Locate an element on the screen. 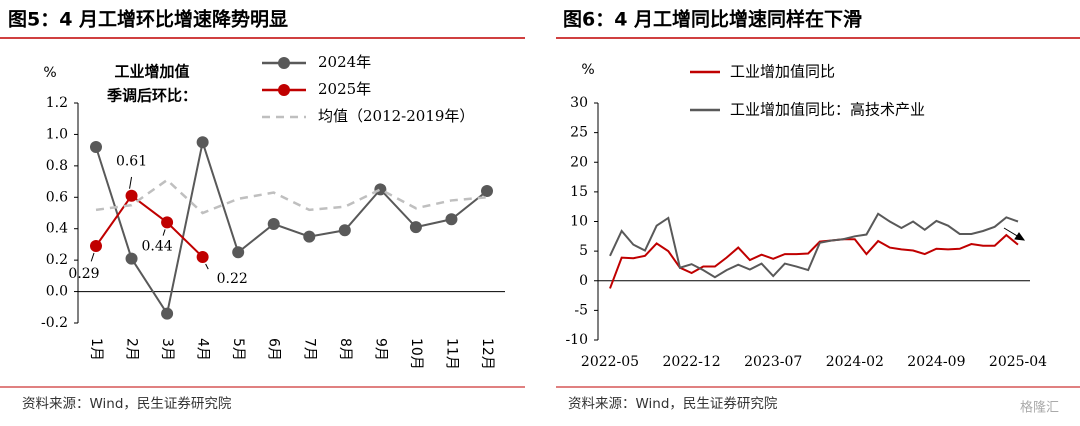 The width and height of the screenshot is (1080, 426). y-tick-label: -0.2 is located at coordinates (54, 323).